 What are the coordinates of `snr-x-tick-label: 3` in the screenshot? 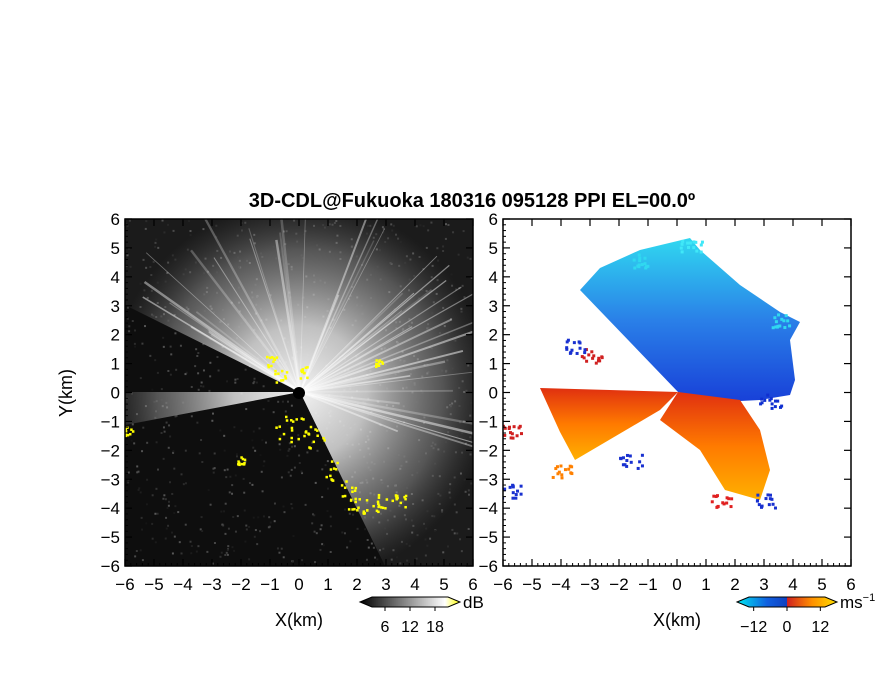 It's located at (385, 584).